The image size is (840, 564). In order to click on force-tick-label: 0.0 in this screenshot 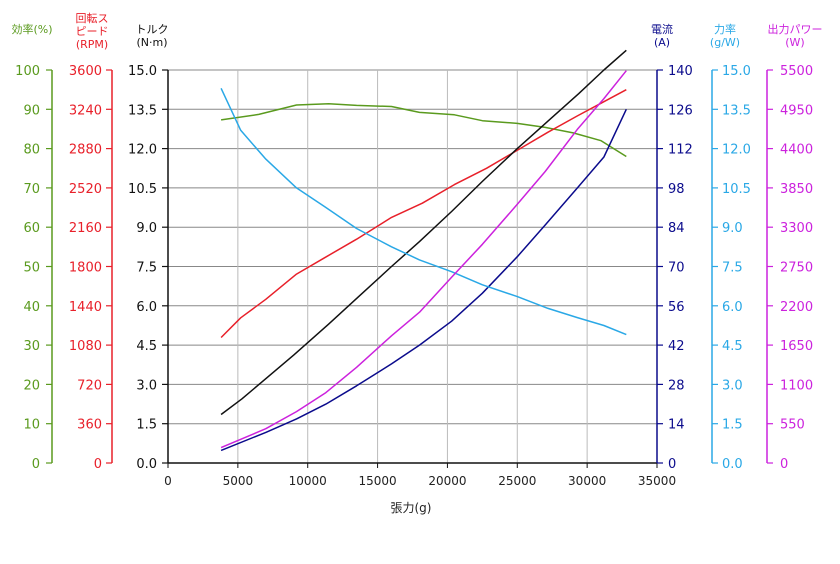, I will do `click(732, 464)`.